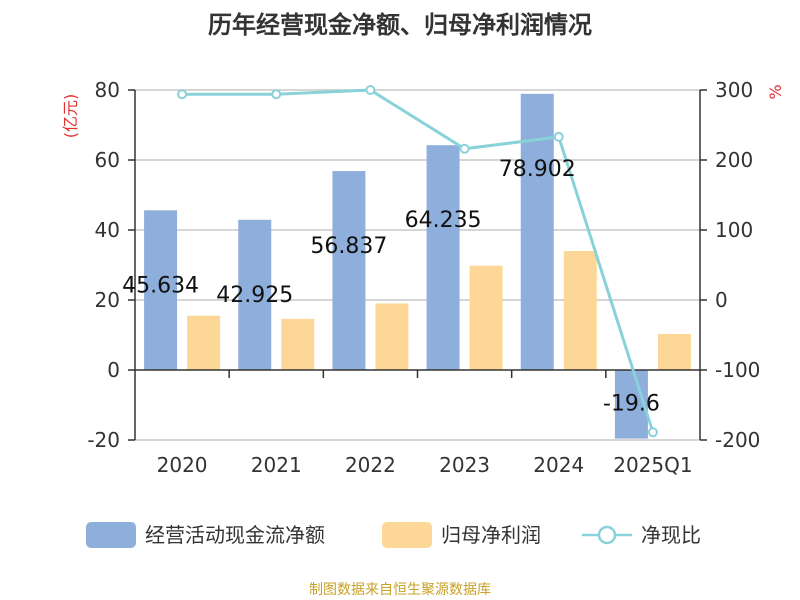 The height and width of the screenshot is (600, 800). What do you see at coordinates (734, 160) in the screenshot?
I see `right-tick-label: 200` at bounding box center [734, 160].